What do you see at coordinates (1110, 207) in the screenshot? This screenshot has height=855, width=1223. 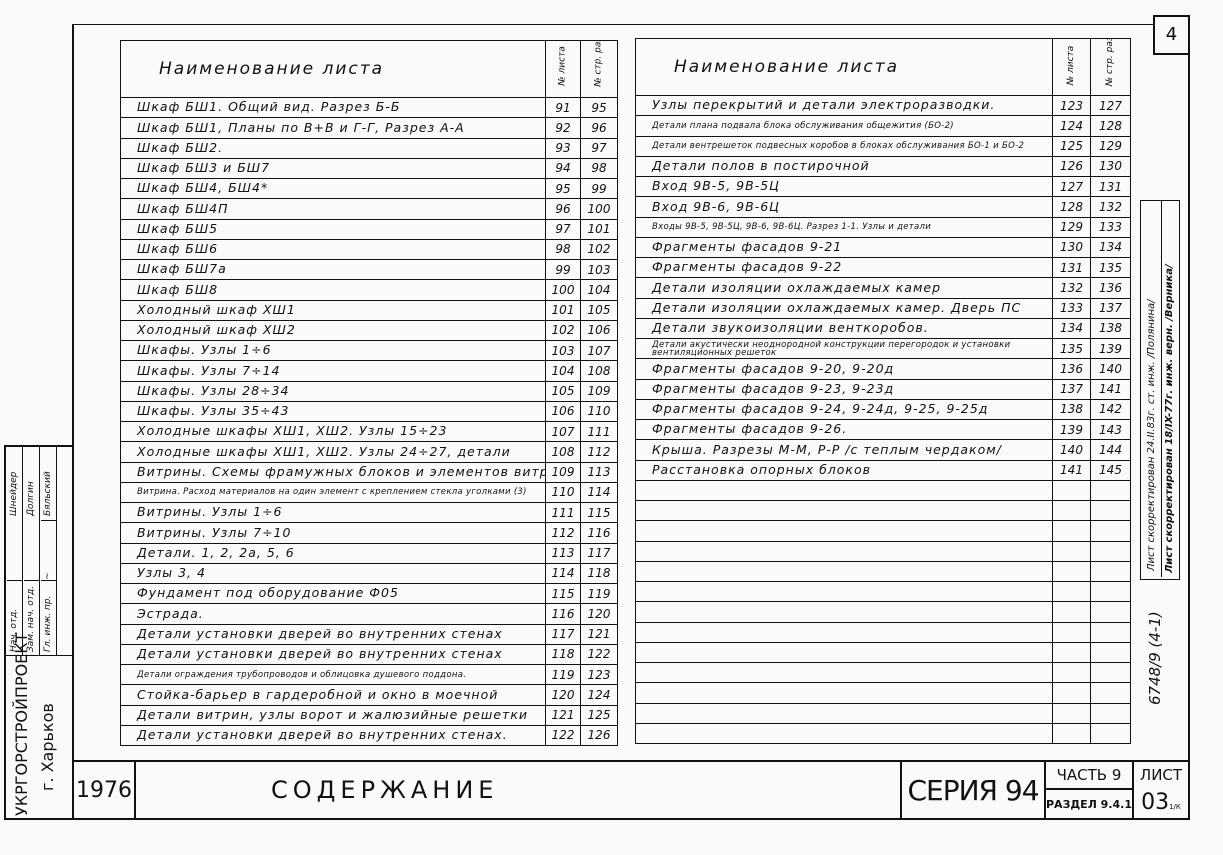 I see `page-number: 132` at bounding box center [1110, 207].